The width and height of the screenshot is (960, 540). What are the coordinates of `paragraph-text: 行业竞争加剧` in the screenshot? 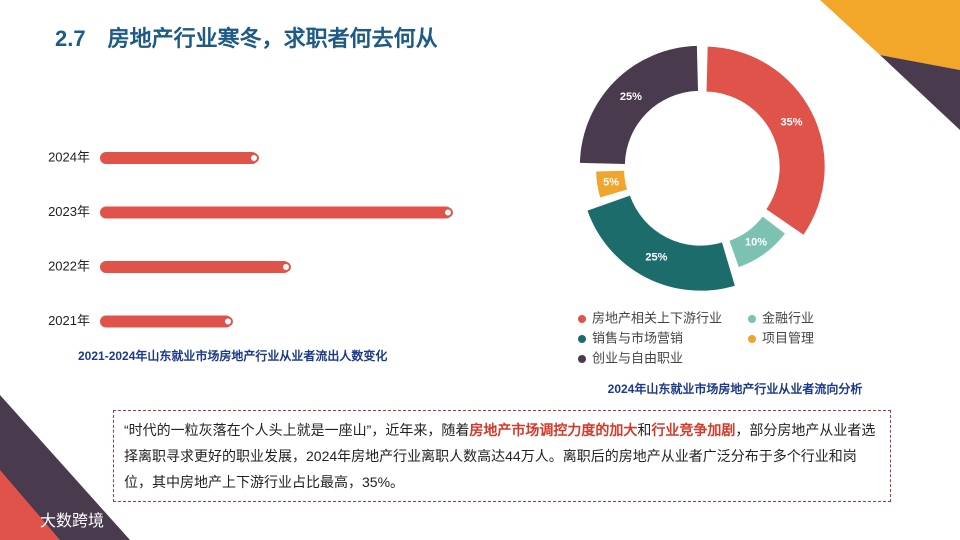 It's located at (693, 430).